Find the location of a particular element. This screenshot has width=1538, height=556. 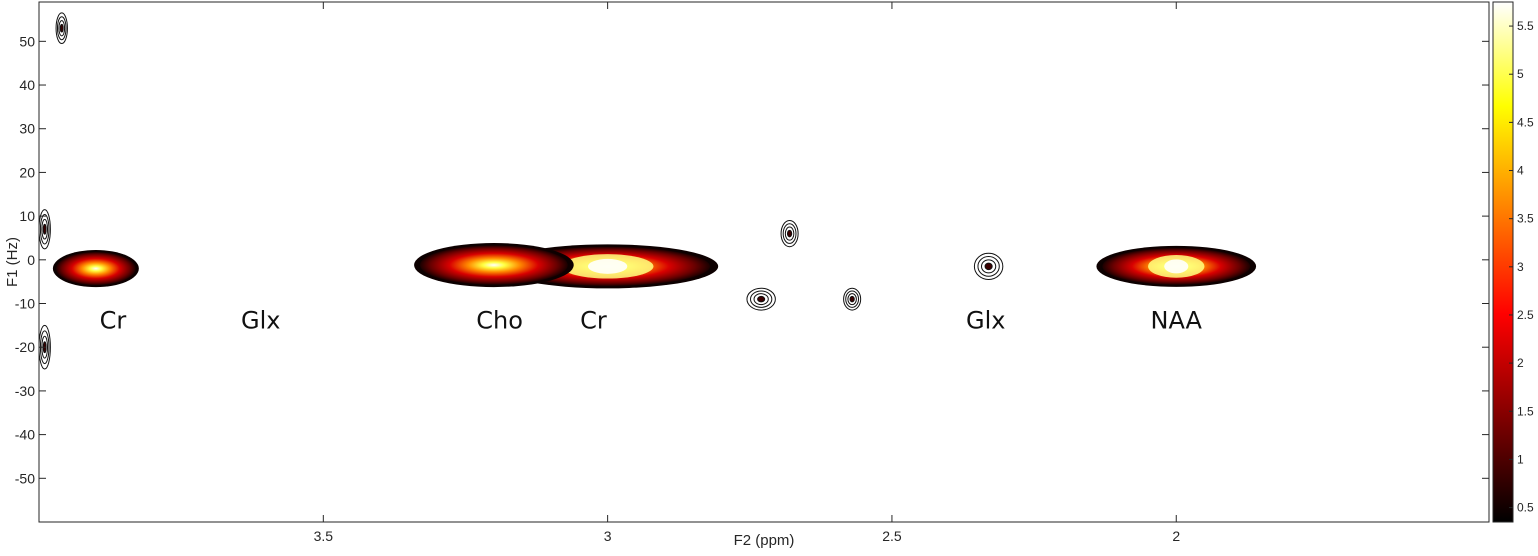

y-tick-label: 20 is located at coordinates (27, 172).